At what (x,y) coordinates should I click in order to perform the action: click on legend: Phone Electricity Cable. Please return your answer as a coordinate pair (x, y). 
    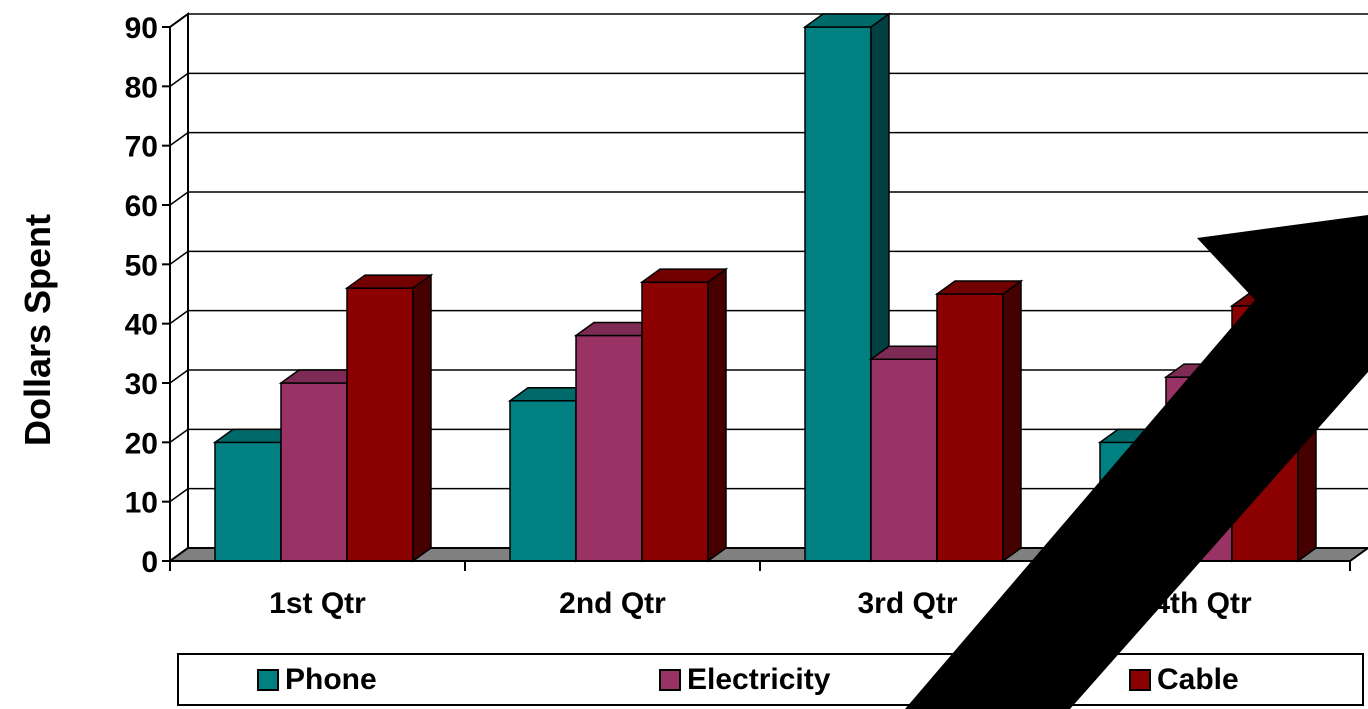
    Looking at the image, I should click on (770, 679).